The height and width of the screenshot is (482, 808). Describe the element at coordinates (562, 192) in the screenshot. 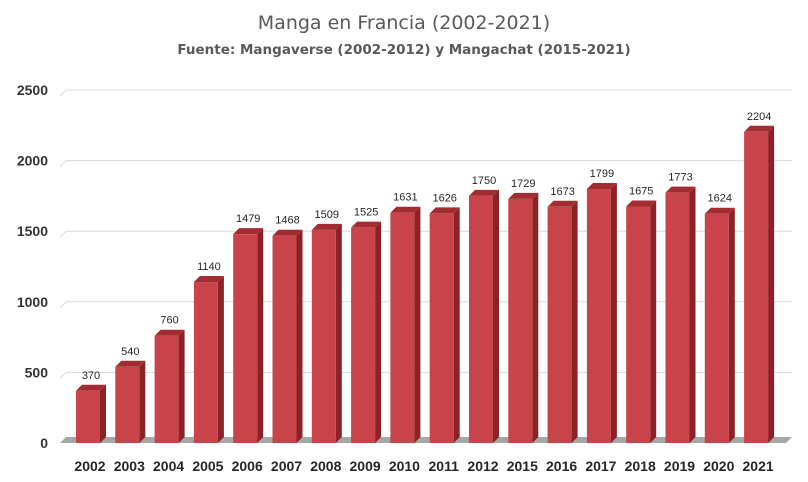

I see `data-label: 1673` at that location.